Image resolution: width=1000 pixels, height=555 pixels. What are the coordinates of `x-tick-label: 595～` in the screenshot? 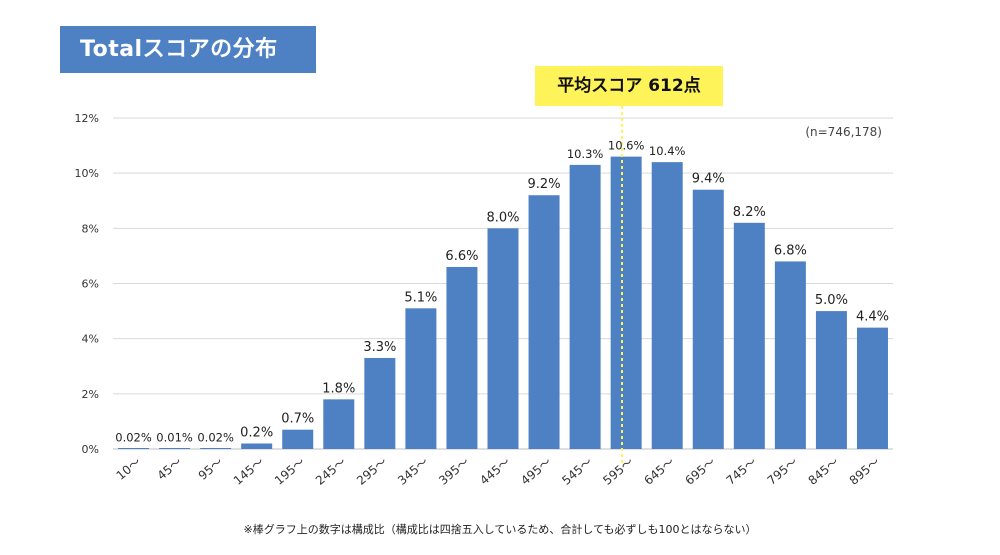 It's located at (618, 471).